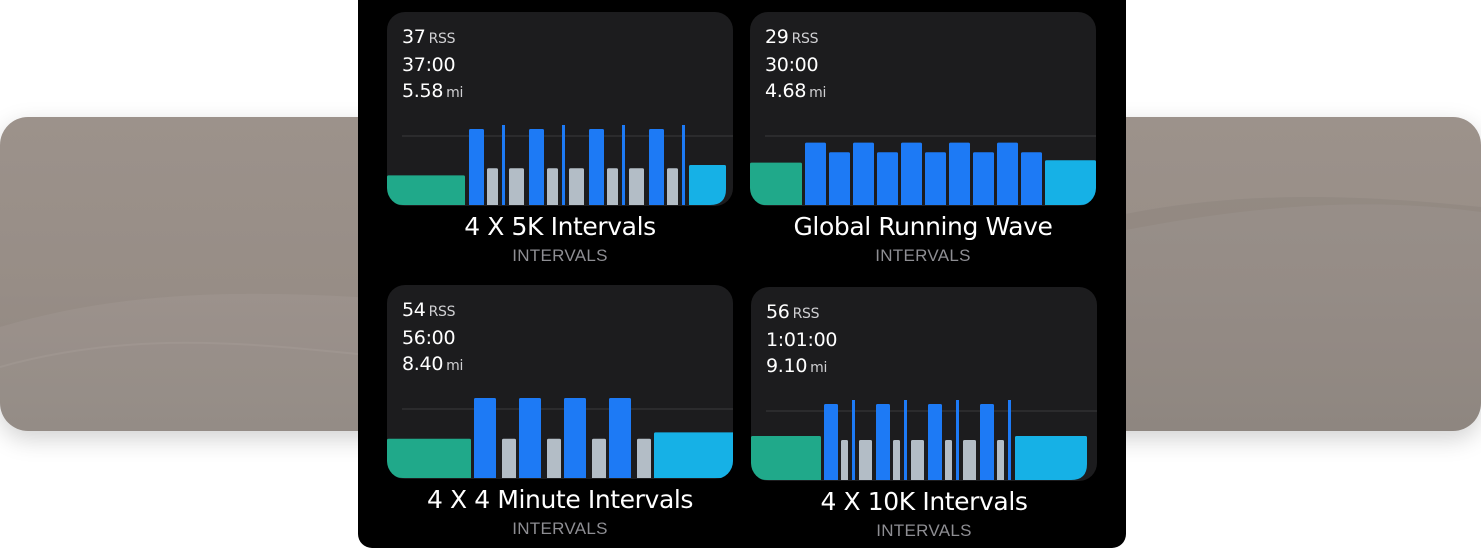  I want to click on workout-title: Global Running Wave, so click(923, 226).